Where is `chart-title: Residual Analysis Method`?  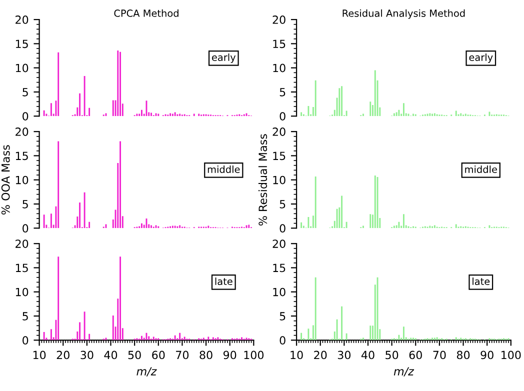 chart-title: Residual Analysis Method is located at coordinates (403, 14).